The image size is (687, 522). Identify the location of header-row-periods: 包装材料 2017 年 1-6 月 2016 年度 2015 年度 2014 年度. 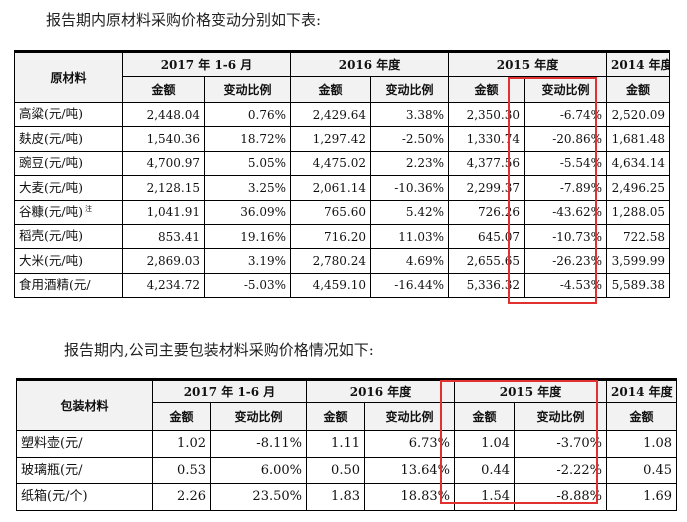
(347, 404).